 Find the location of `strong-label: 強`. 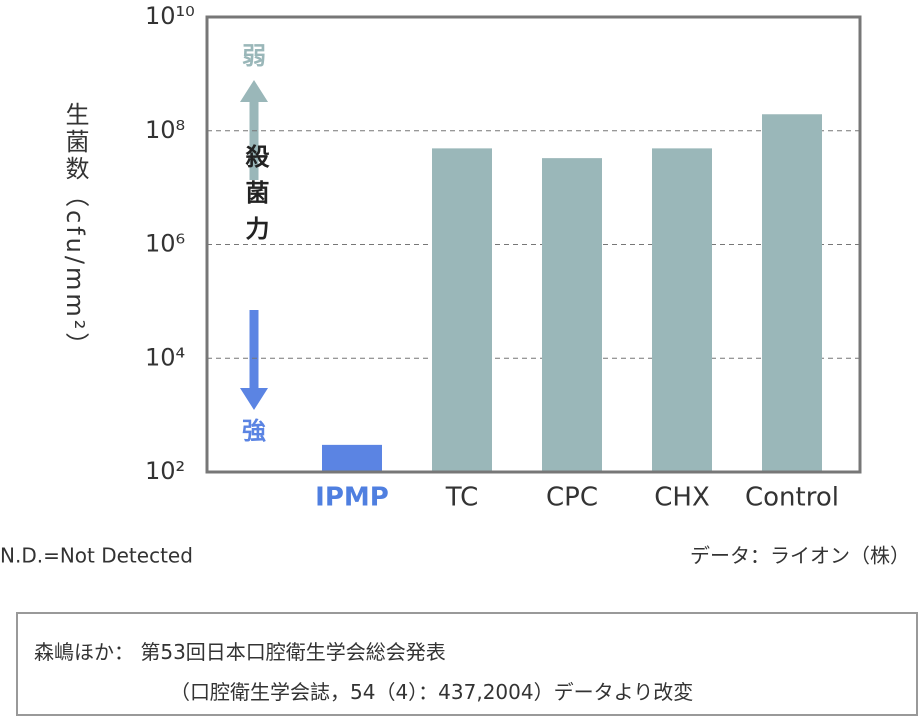

strong-label: 強 is located at coordinates (254, 431).